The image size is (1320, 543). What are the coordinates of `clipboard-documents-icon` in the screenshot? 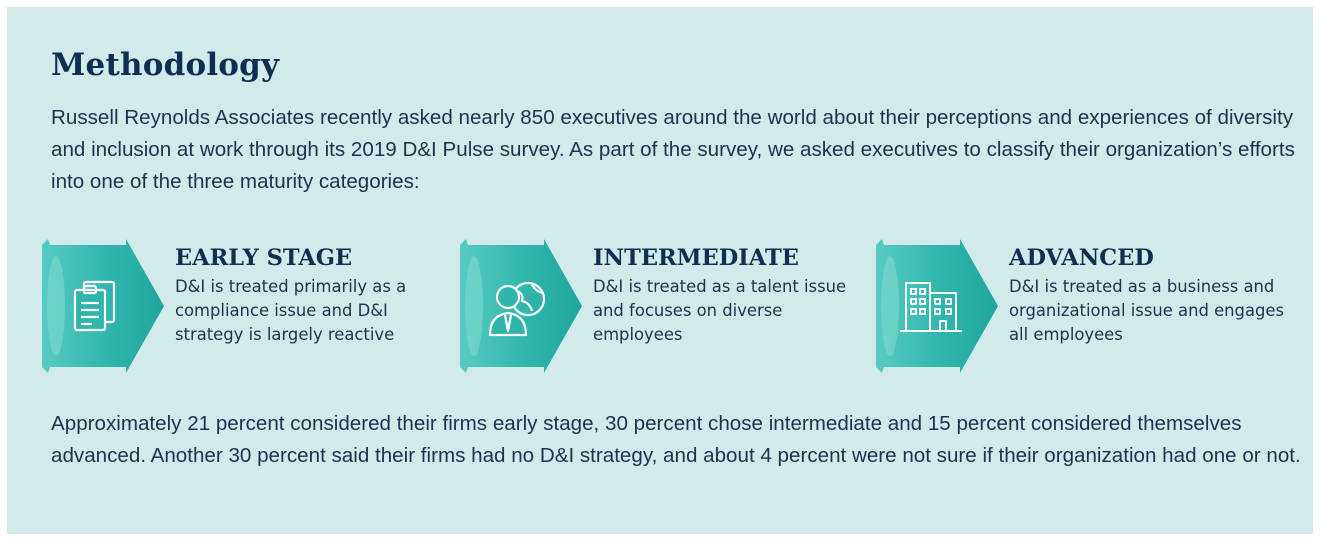 It's located at (94, 306).